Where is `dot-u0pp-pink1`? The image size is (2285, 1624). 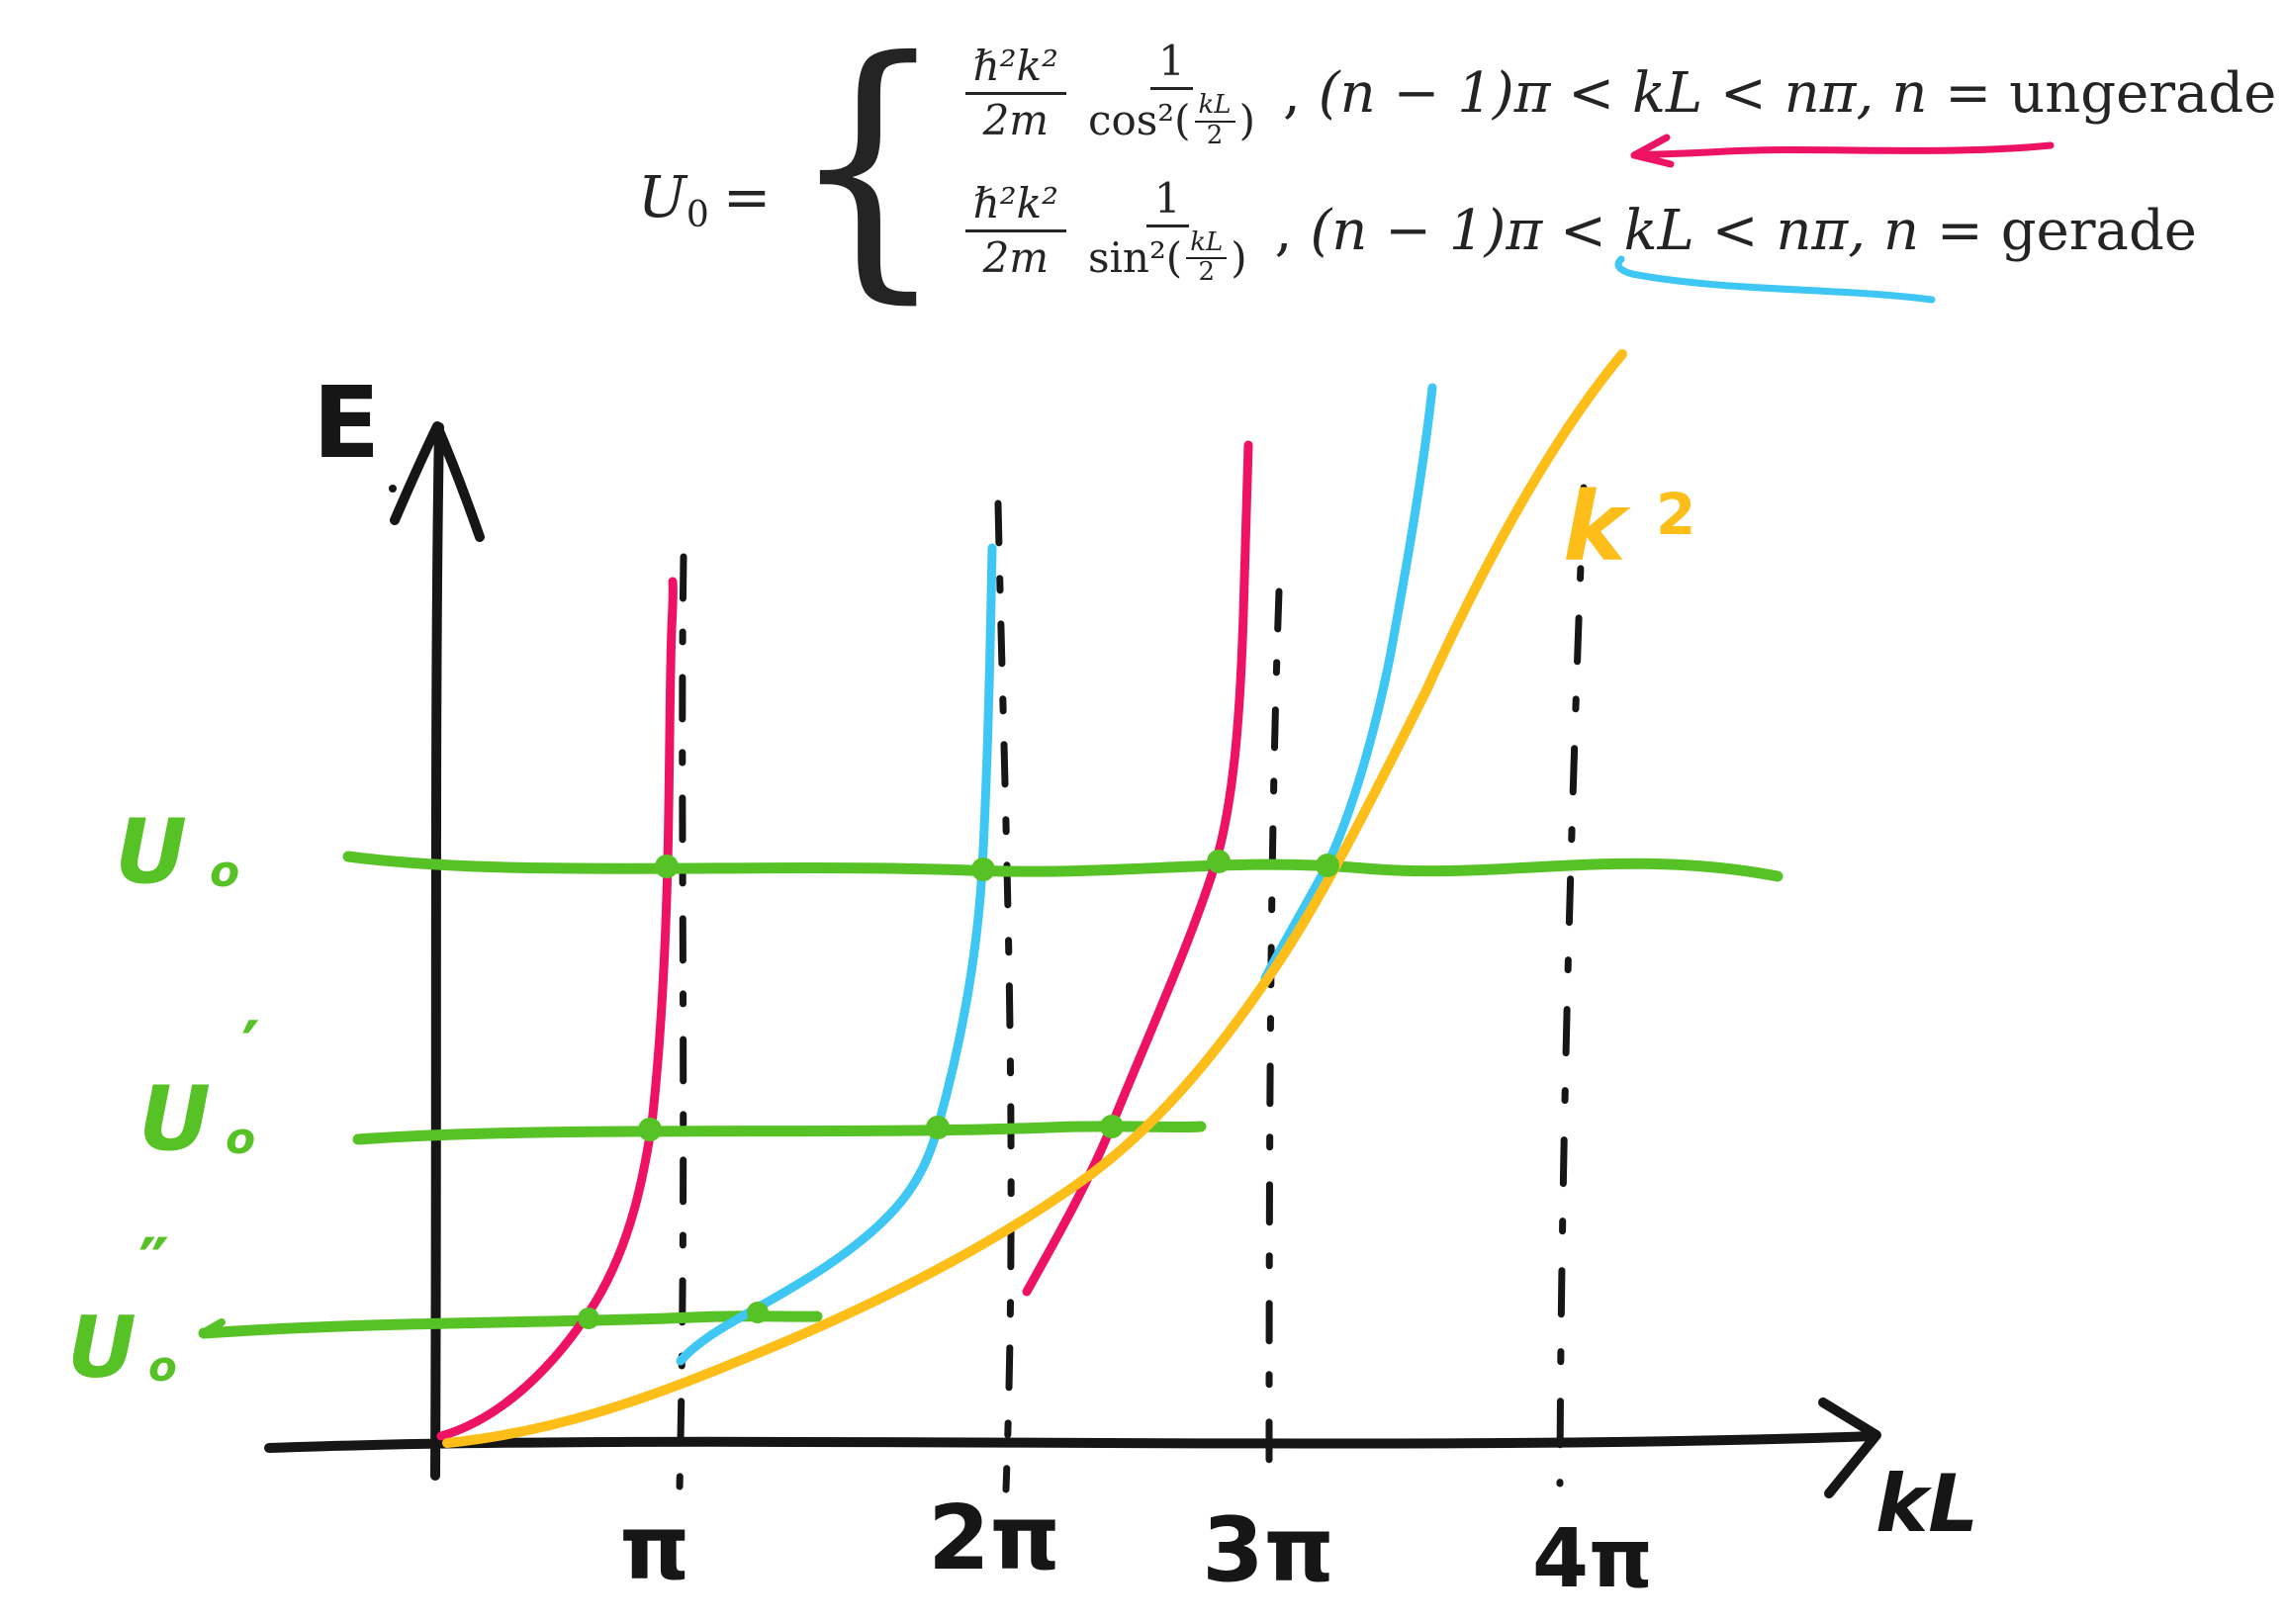
dot-u0pp-pink1 is located at coordinates (588, 1318).